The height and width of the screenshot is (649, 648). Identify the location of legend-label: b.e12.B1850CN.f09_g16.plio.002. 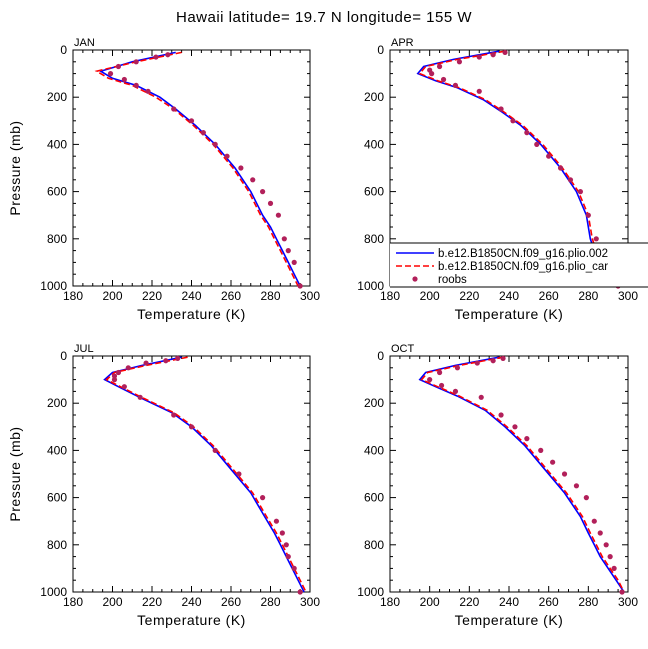
(523, 254).